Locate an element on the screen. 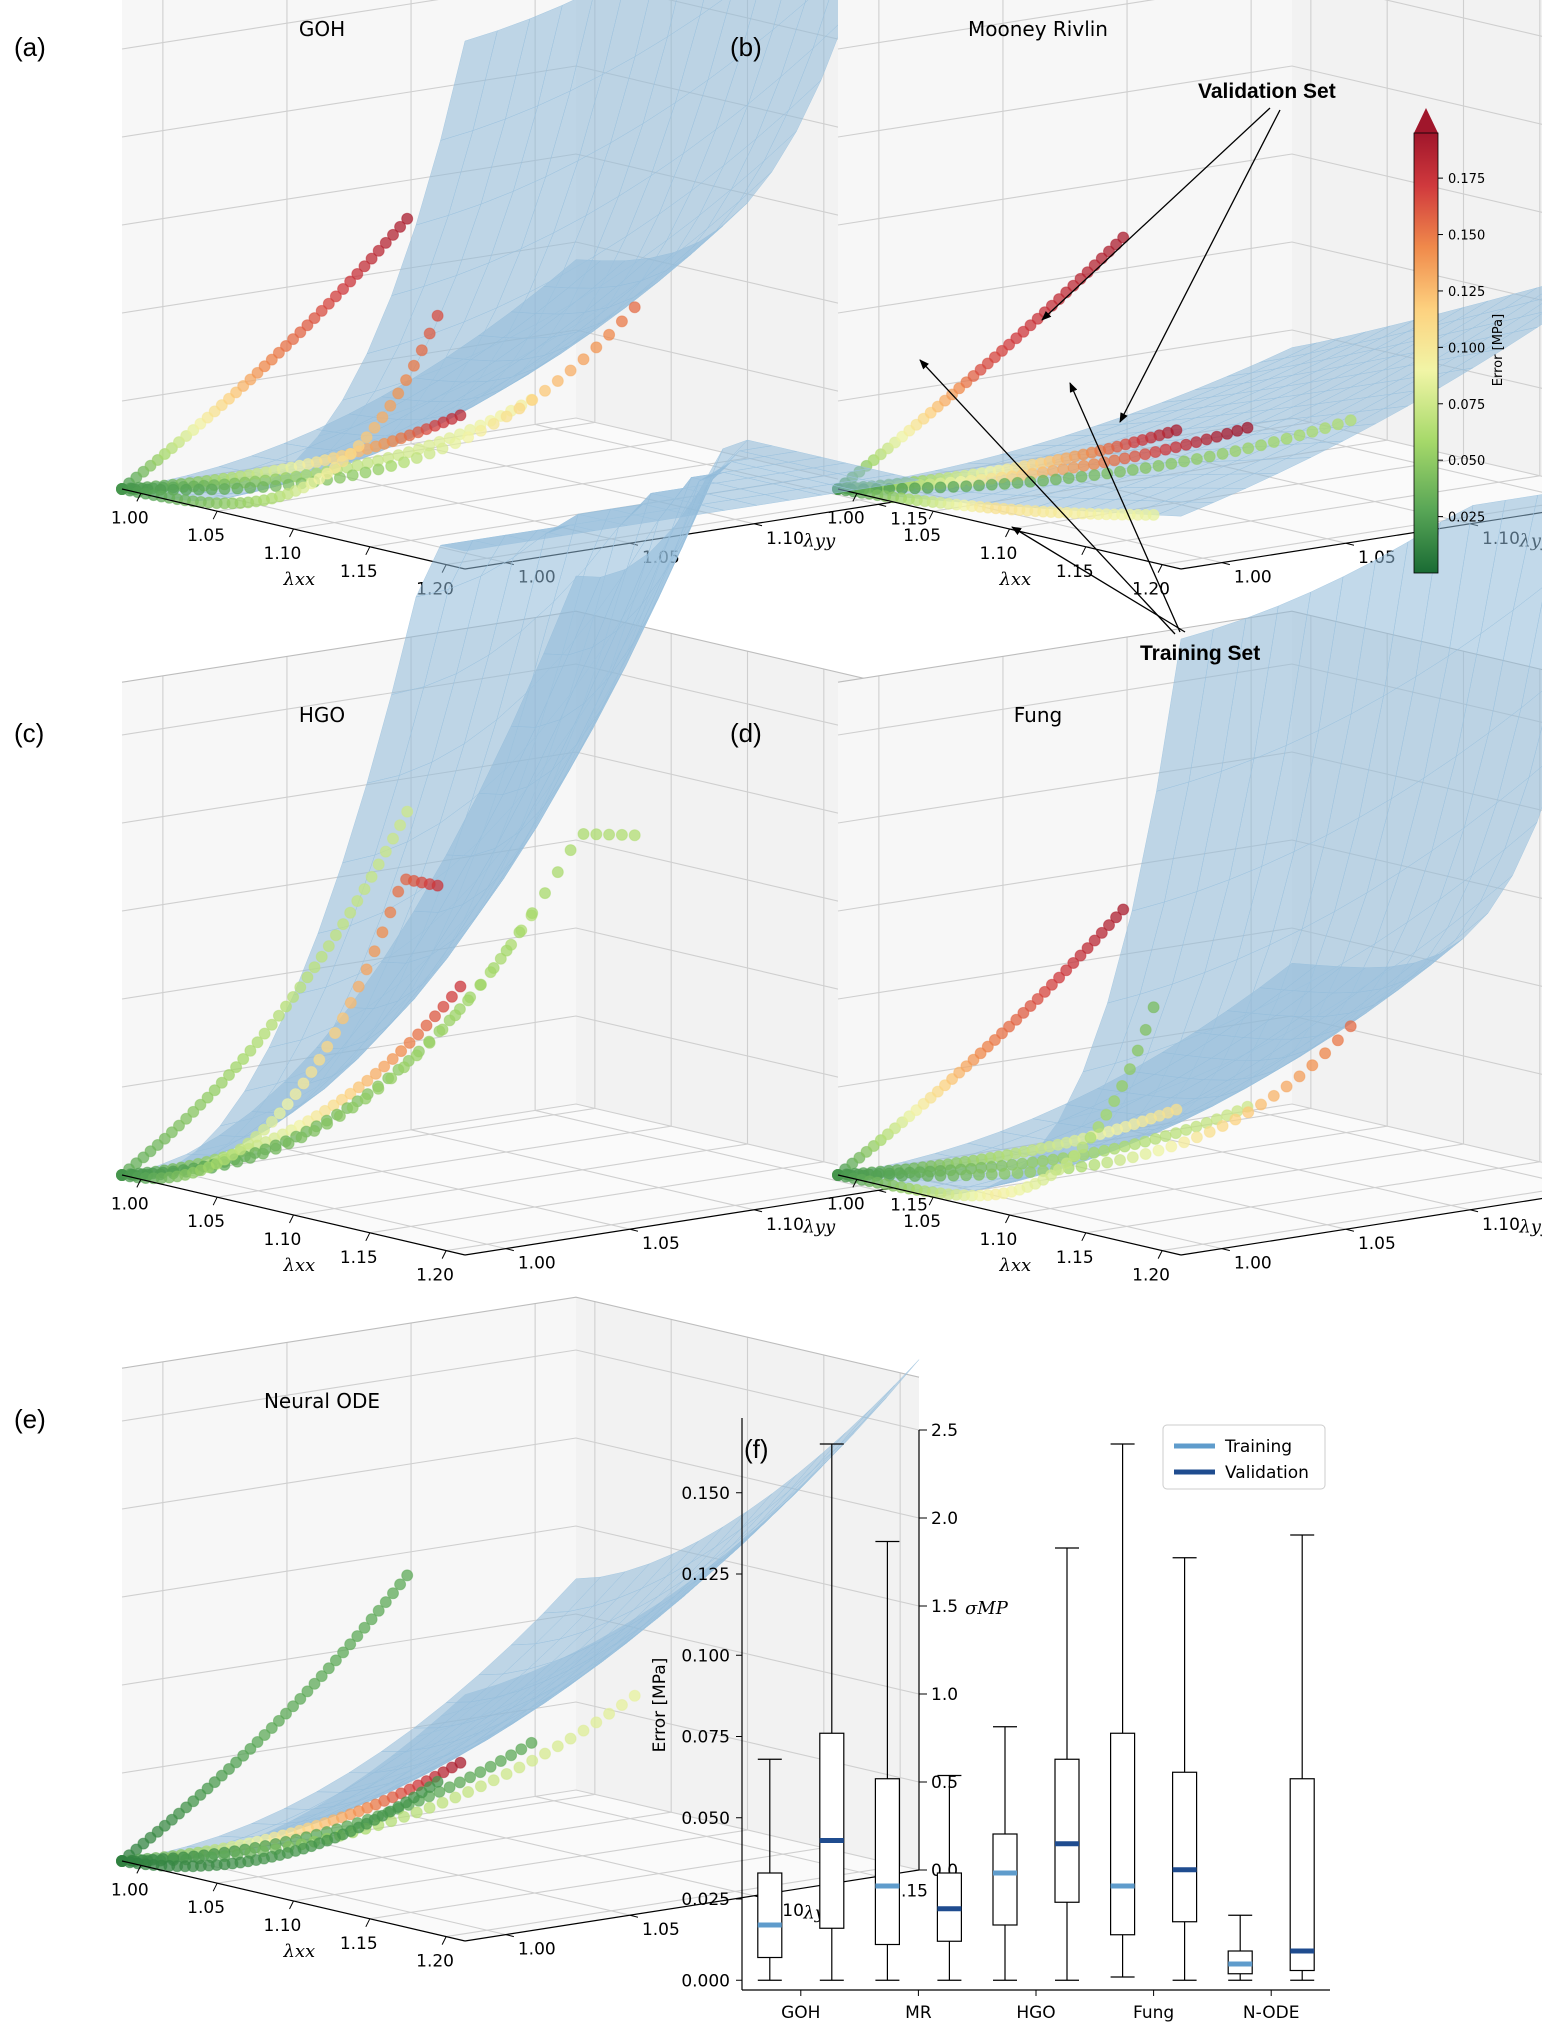  x-tick-label: 1.20 is located at coordinates (435, 1962).